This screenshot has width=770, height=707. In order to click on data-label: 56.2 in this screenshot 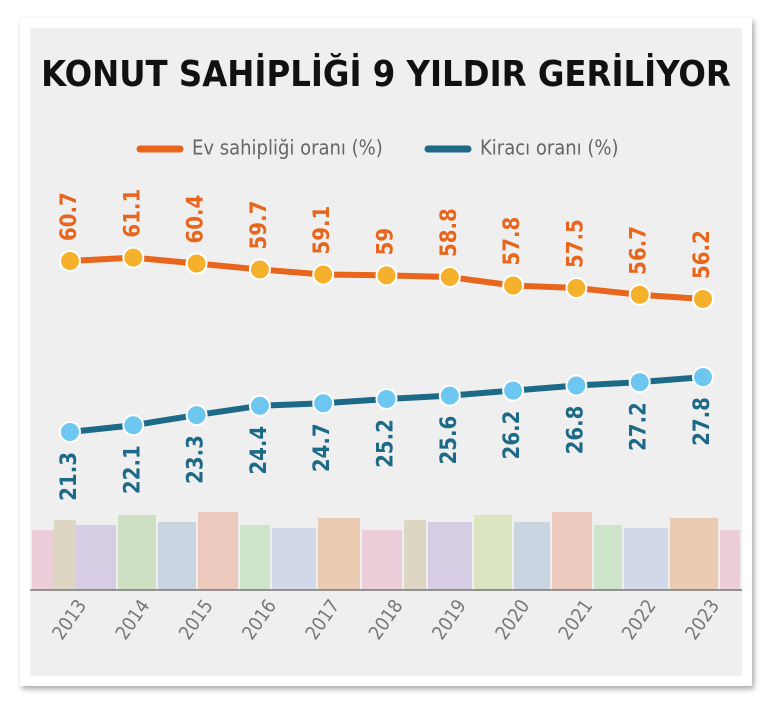, I will do `click(702, 254)`.